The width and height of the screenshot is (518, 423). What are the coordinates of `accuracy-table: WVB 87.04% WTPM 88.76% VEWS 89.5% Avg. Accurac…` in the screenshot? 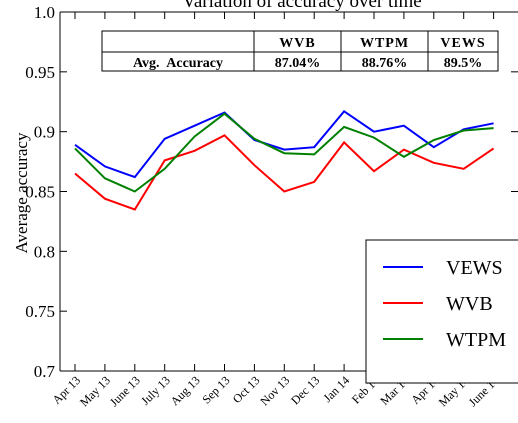 It's located at (300, 51).